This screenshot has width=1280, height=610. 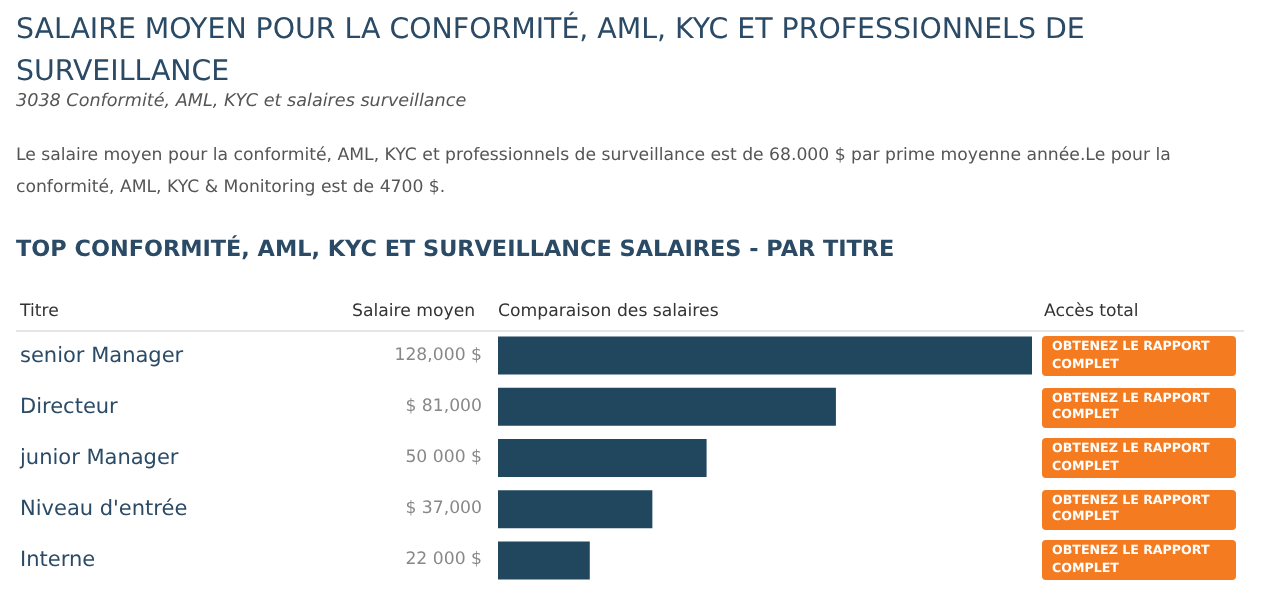 I want to click on text: 3038 Conformité, AML, KYC et salaires surveillance, so click(x=241, y=102).